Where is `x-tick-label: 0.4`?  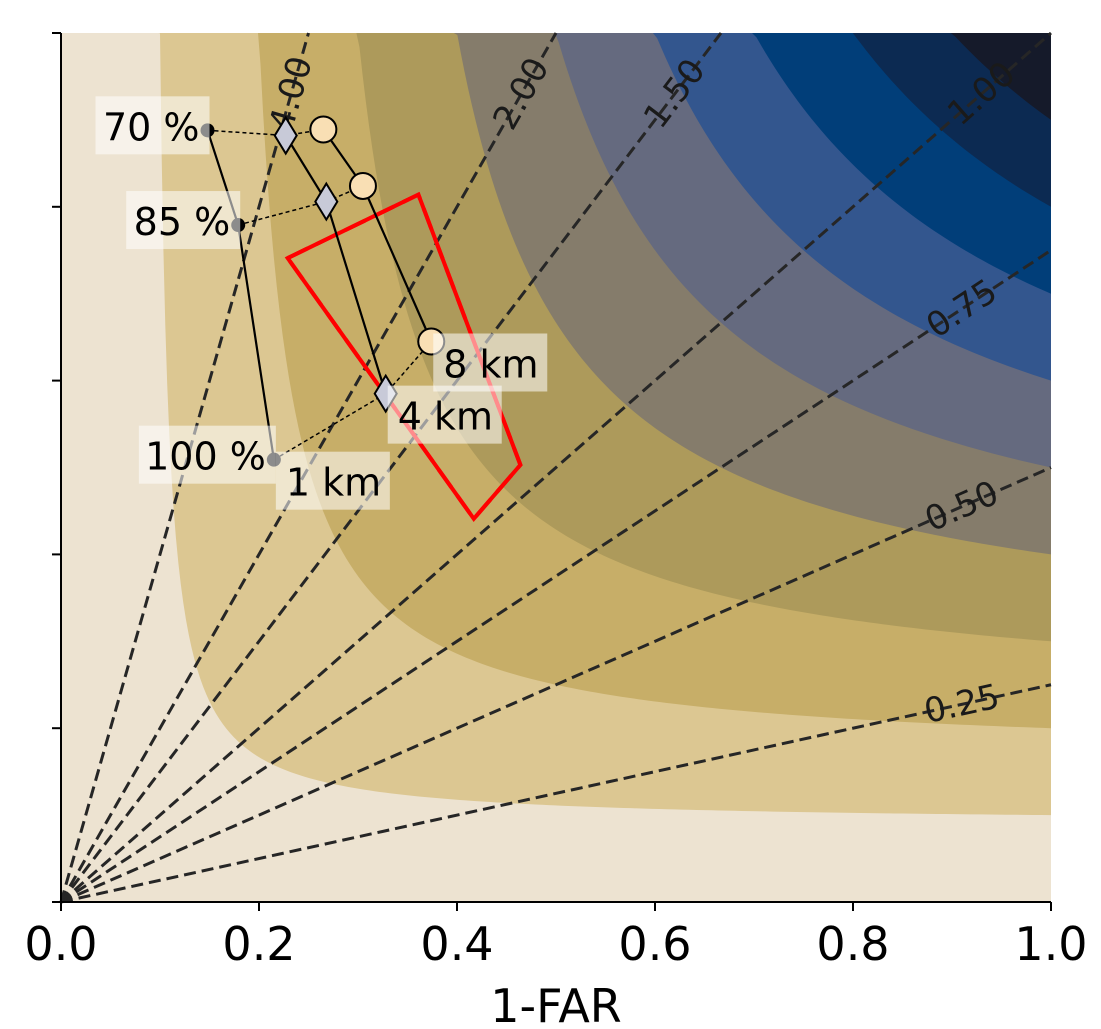 x-tick-label: 0.4 is located at coordinates (456, 944).